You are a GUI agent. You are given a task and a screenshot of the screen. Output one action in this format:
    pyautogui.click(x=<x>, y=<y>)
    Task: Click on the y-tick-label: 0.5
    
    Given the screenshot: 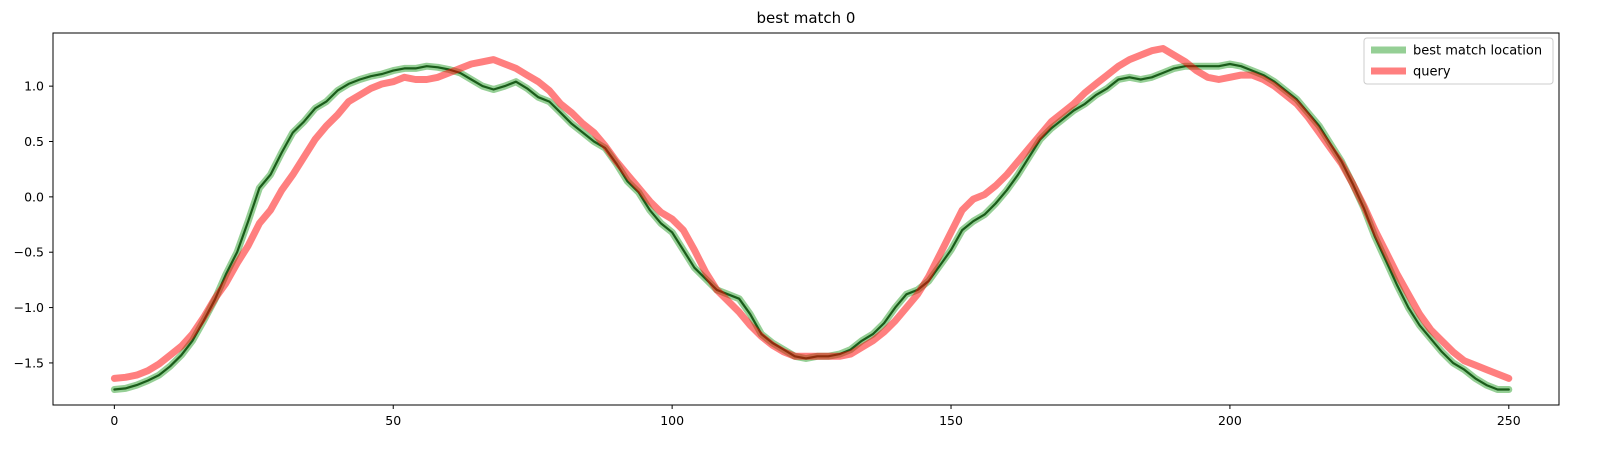 What is the action you would take?
    pyautogui.click(x=34, y=141)
    